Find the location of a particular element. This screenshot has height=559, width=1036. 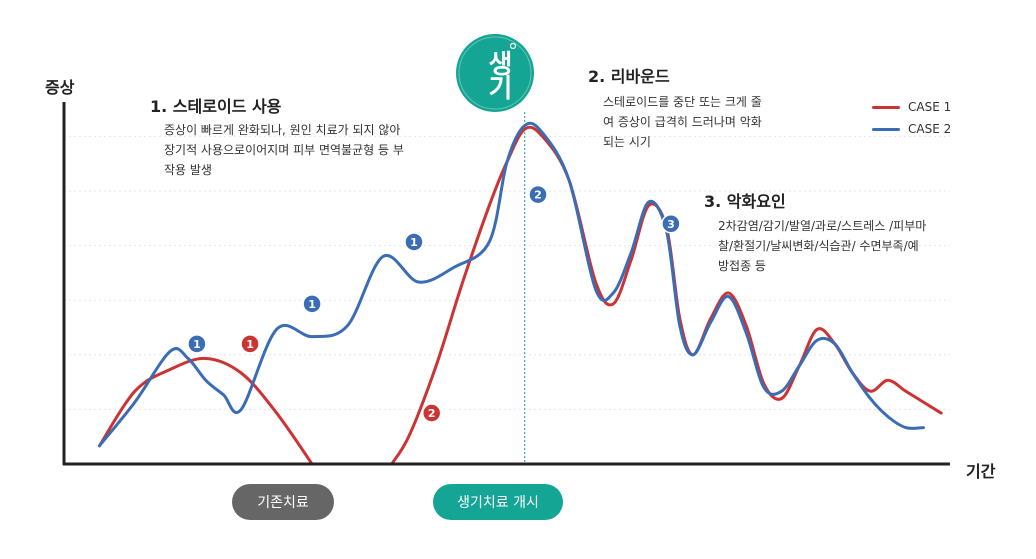

annotation-2-title: 2. 리바운드 is located at coordinates (629, 76).